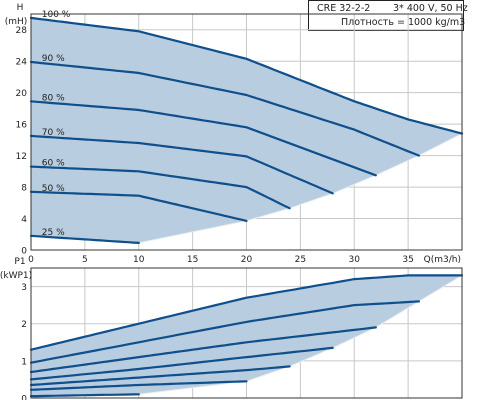 Image resolution: width=500 pixels, height=400 pixels. I want to click on speed-label: 25 %, so click(53, 233).